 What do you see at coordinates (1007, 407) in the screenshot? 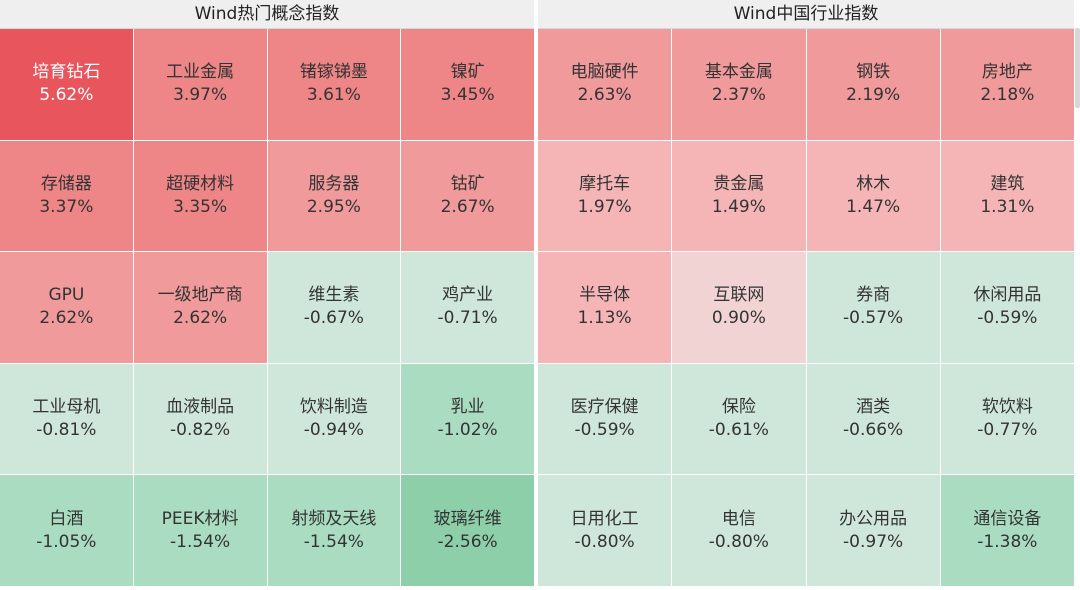
I see `tile-name: 软饮料` at bounding box center [1007, 407].